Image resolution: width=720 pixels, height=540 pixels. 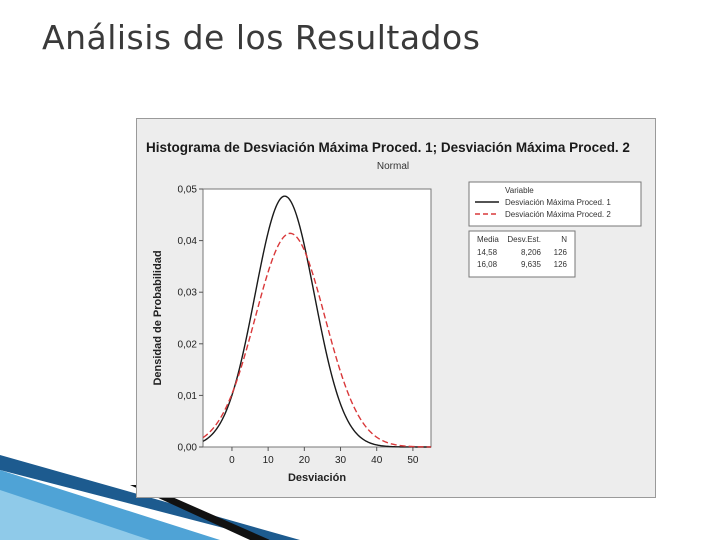 What do you see at coordinates (305, 460) in the screenshot?
I see `x-tick-label: 20` at bounding box center [305, 460].